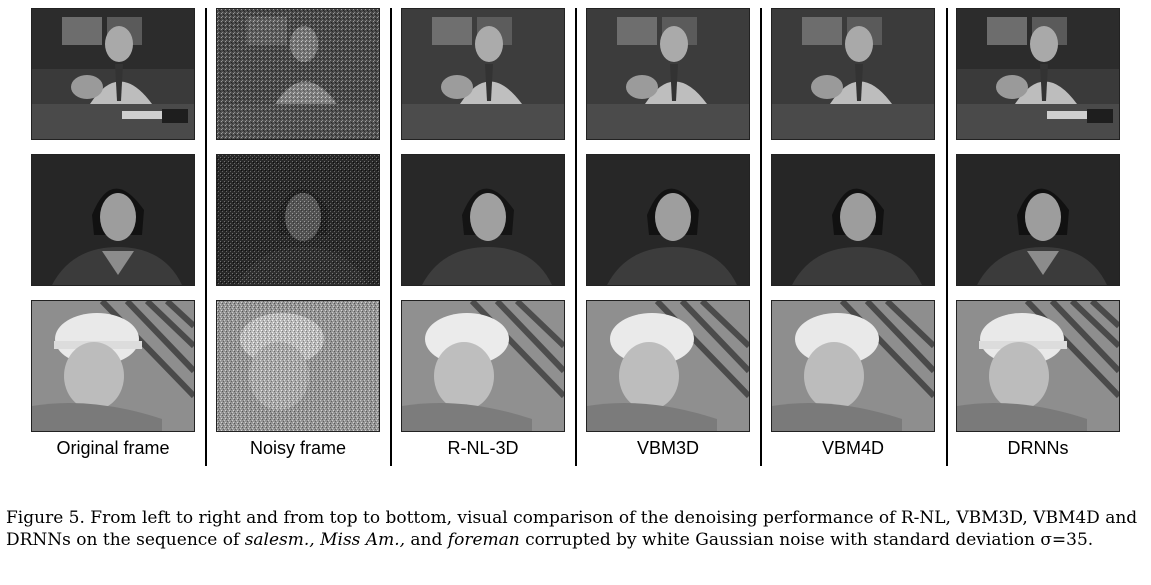  I want to click on image-miss-america-drnns, so click(1038, 220).